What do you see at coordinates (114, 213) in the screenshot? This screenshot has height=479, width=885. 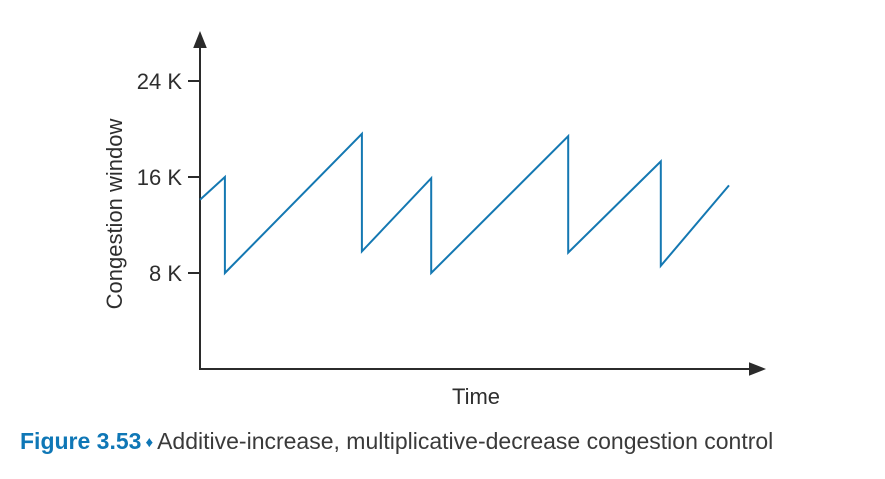 I see `y-axis-title: Congestion window` at bounding box center [114, 213].